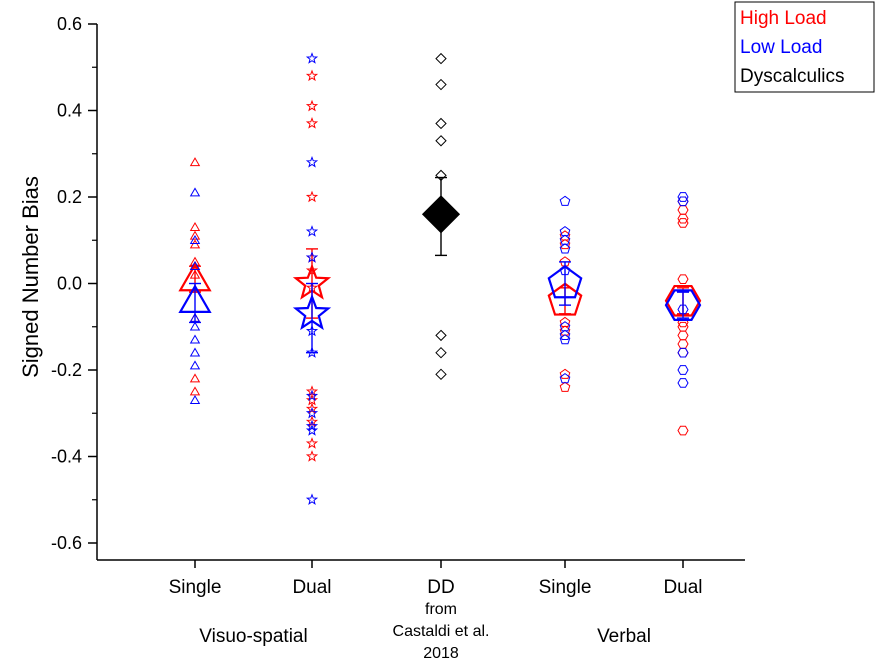 This screenshot has width=876, height=664. I want to click on legend: High Load Low Load Dyscalculics, so click(804, 47).